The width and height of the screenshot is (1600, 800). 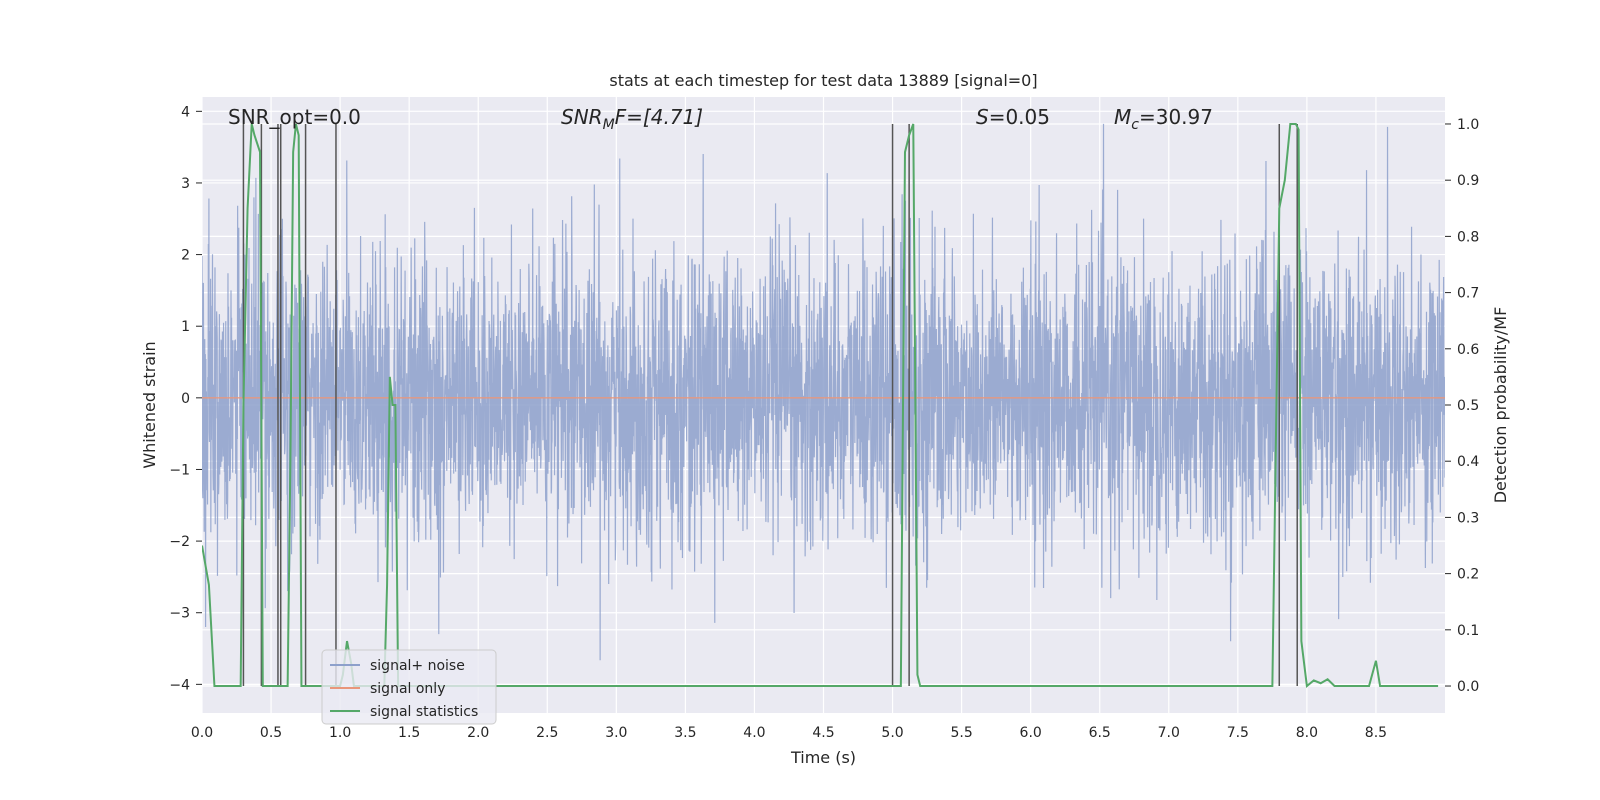 I want to click on legend-box, so click(x=409, y=687).